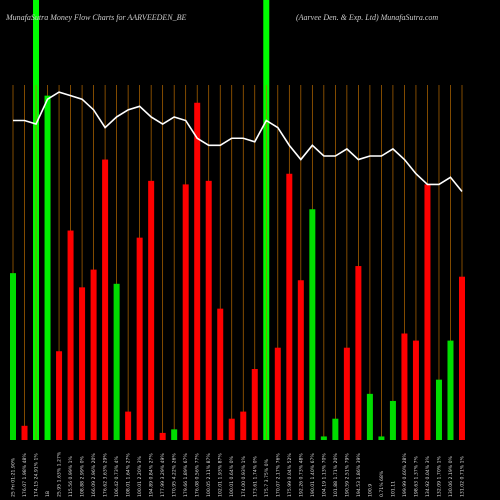 The image size is (500, 500). What do you see at coordinates (60, 474) in the screenshot?
I see `x-tick-label: 25.95 1.63% 1.27%` at bounding box center [60, 474].